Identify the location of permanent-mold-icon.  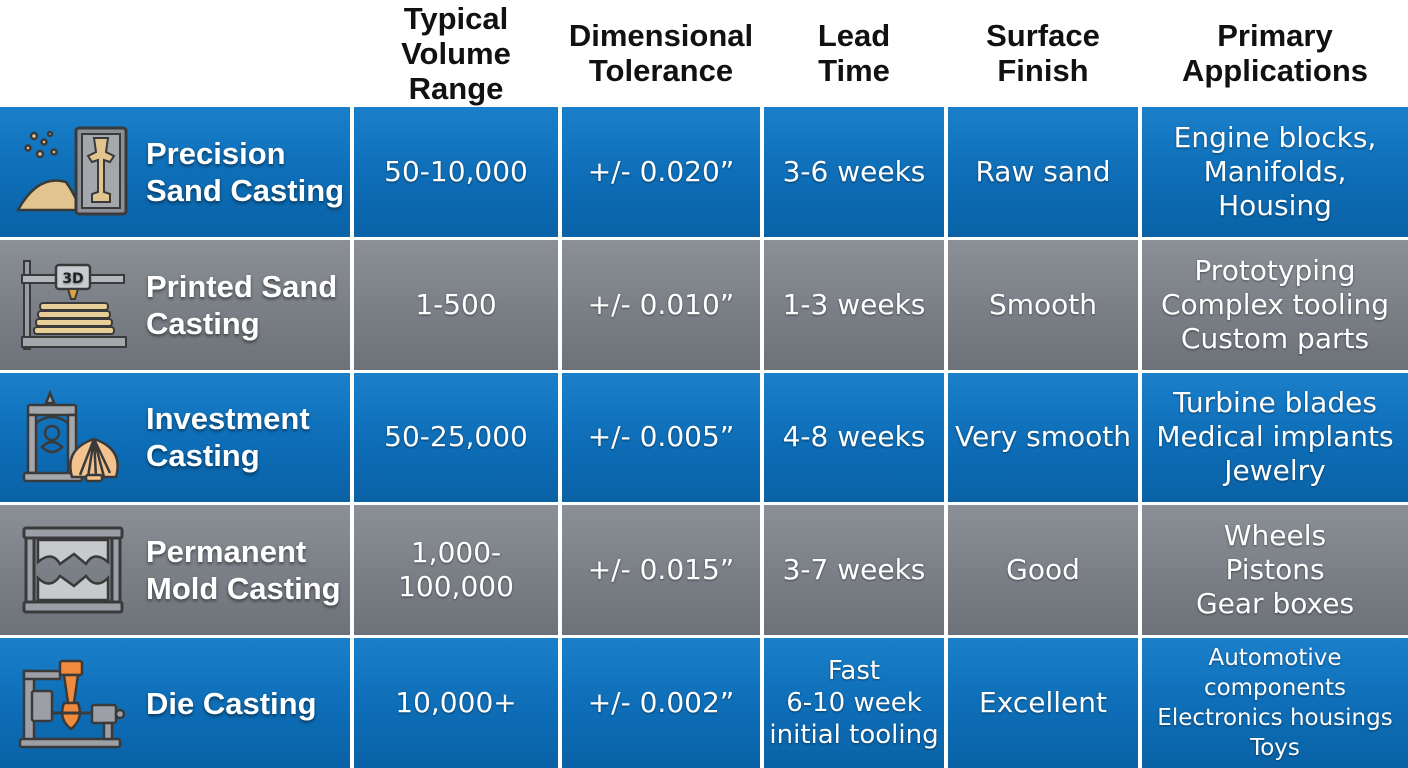
(73, 570).